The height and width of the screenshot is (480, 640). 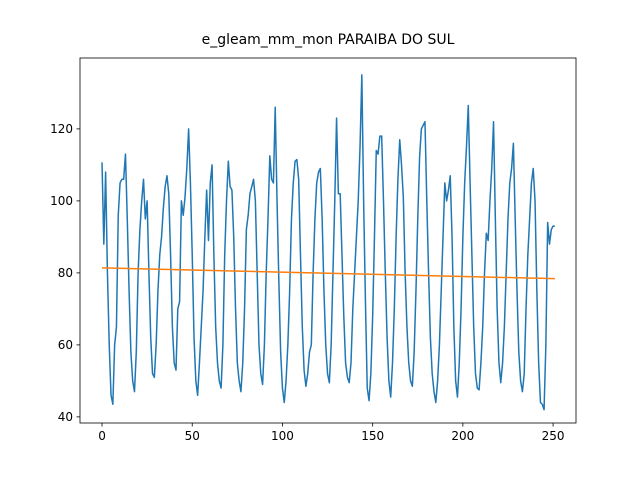 I want to click on chart-title: e_gleam_mm_mon PARAIBA DO SUL, so click(x=328, y=40).